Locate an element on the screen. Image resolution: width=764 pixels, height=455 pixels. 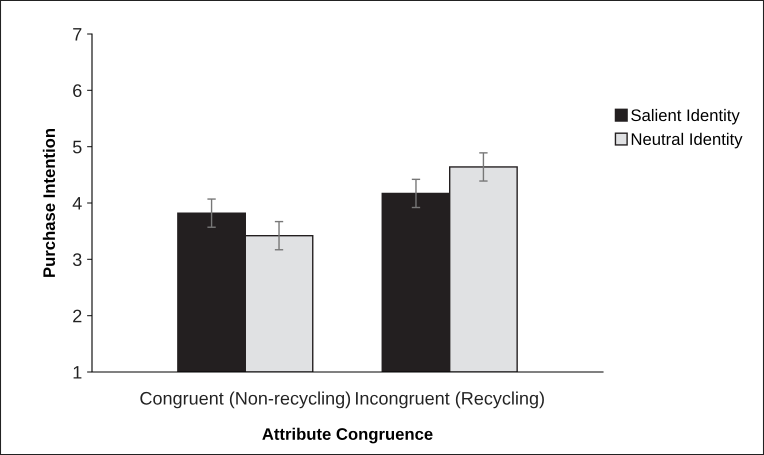
y-tick-label: 7 is located at coordinates (77, 34).